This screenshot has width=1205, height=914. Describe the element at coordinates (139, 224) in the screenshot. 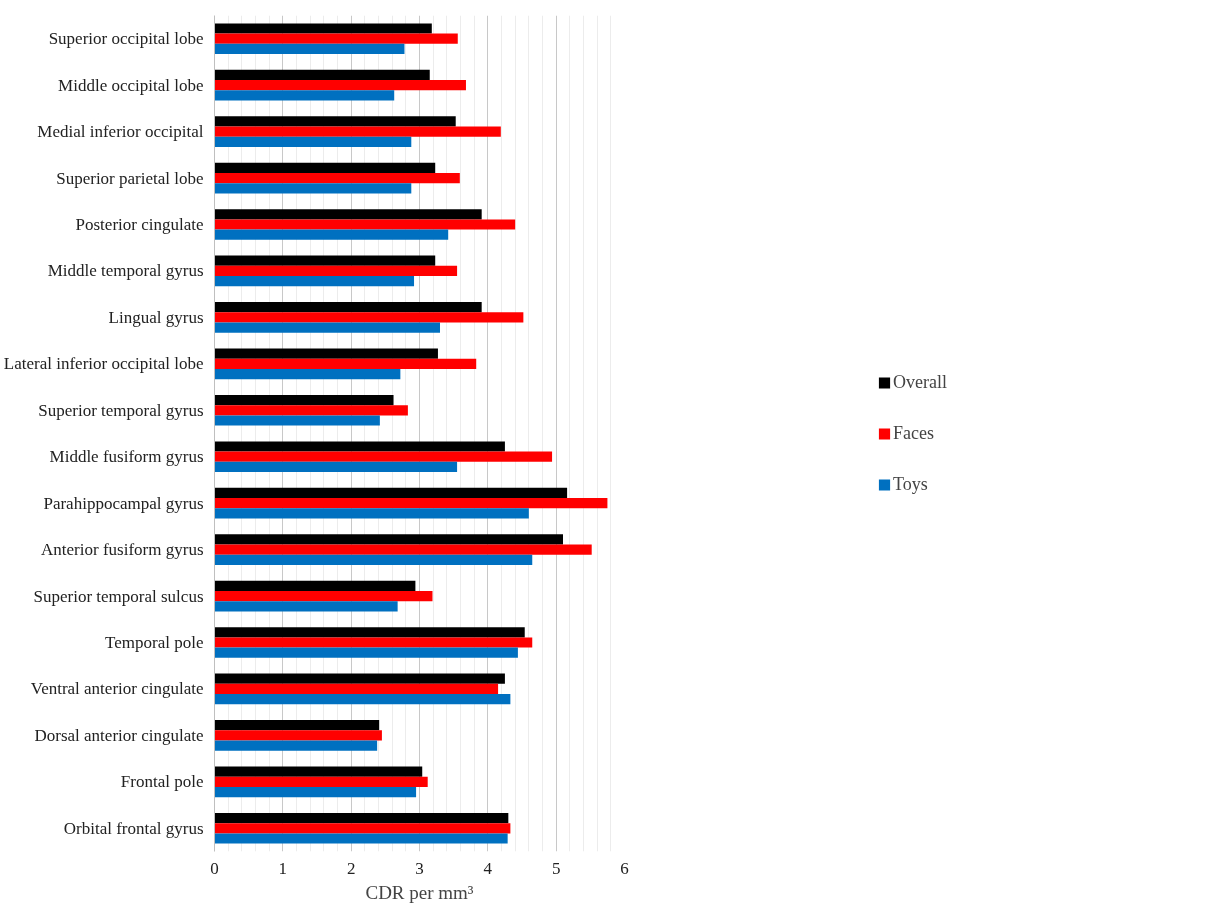

I see `y-tick-label: Posterior cingulate` at that location.